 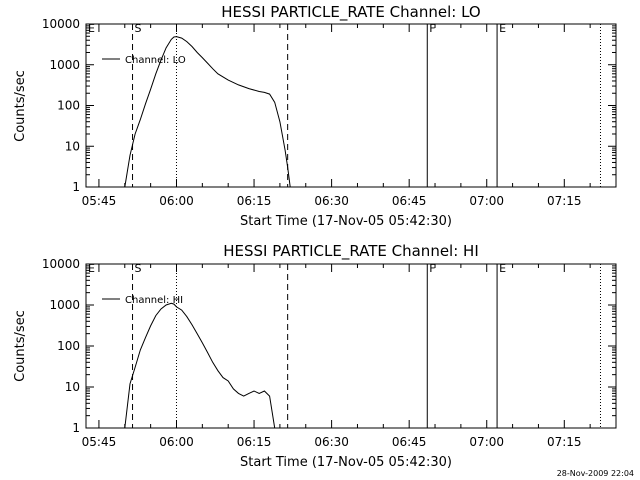 I want to click on chart-title: HESSI PARTICLE_RATE Channel: HI, so click(x=351, y=251).